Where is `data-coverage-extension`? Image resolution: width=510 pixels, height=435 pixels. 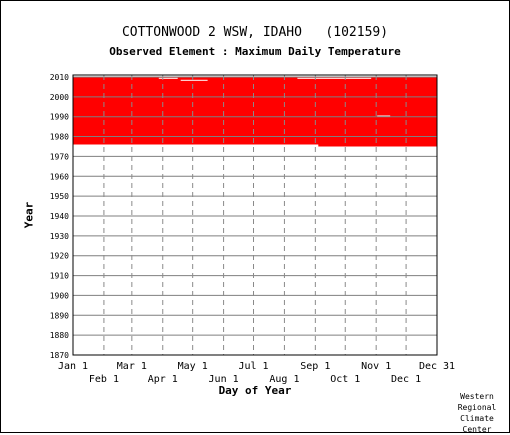 data-coverage-extension is located at coordinates (377, 145).